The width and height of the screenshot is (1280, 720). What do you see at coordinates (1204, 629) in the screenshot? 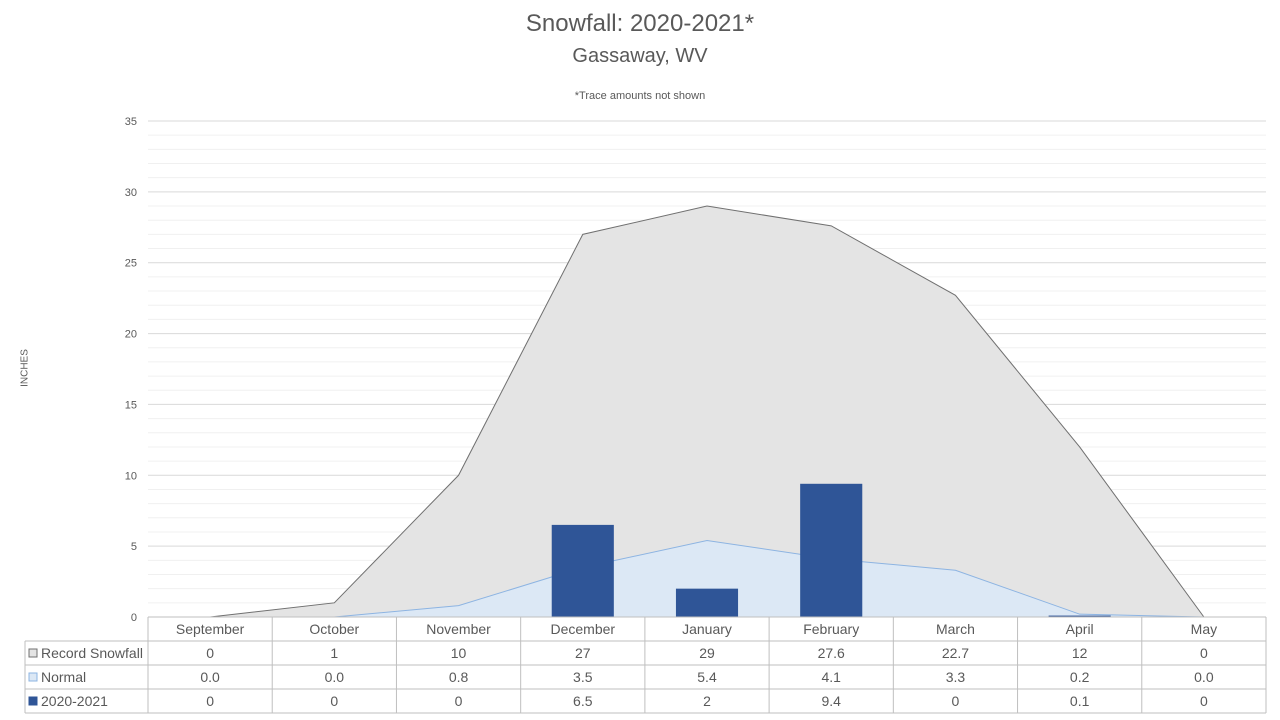
I see `category-label: May` at bounding box center [1204, 629].